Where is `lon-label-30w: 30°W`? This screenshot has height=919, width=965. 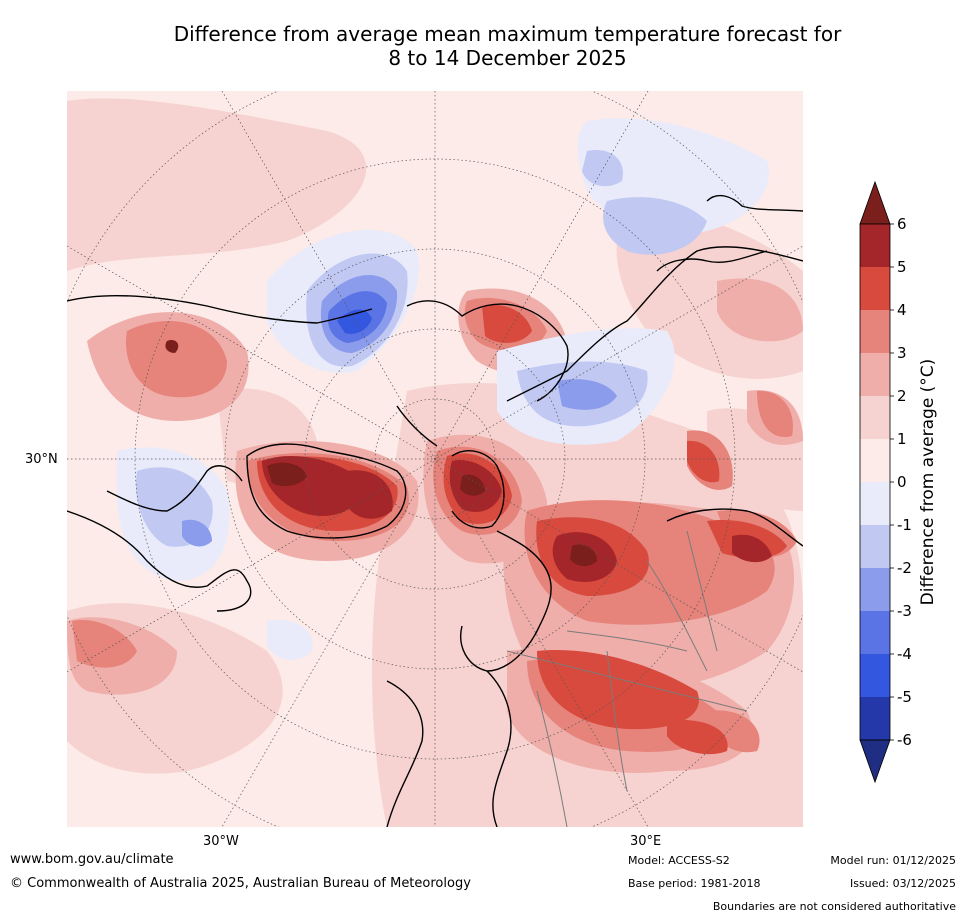
lon-label-30w: 30°W is located at coordinates (221, 841).